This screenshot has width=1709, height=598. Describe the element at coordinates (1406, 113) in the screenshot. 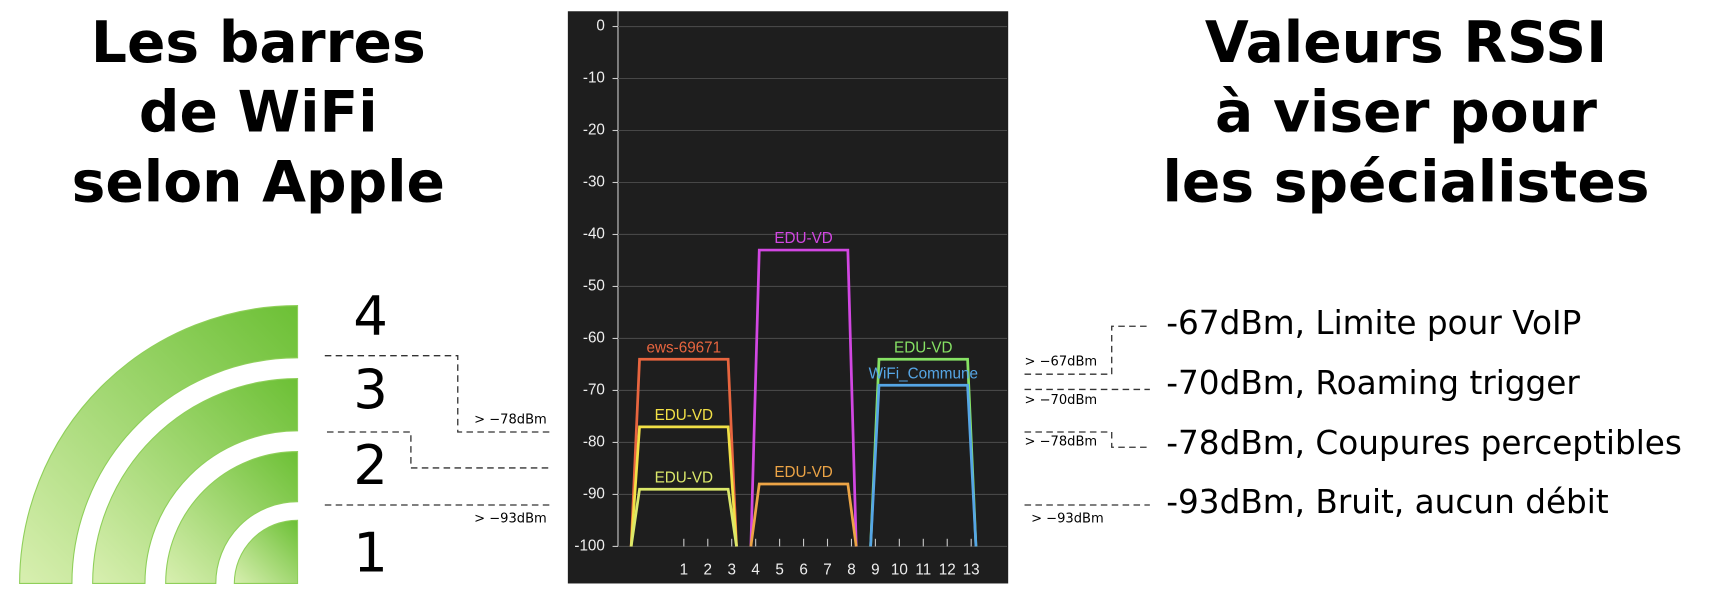

I see `right-title-line: à viser pour` at that location.